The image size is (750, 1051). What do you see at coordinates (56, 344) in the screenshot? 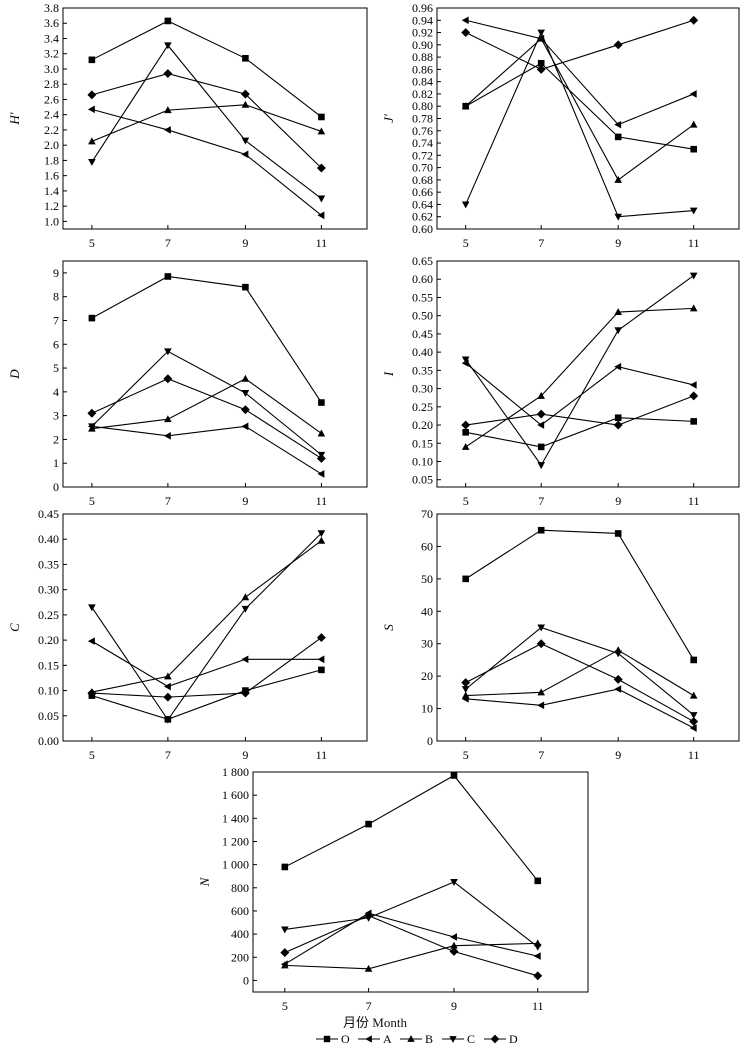
I see `y-tick-label: 6` at bounding box center [56, 344].